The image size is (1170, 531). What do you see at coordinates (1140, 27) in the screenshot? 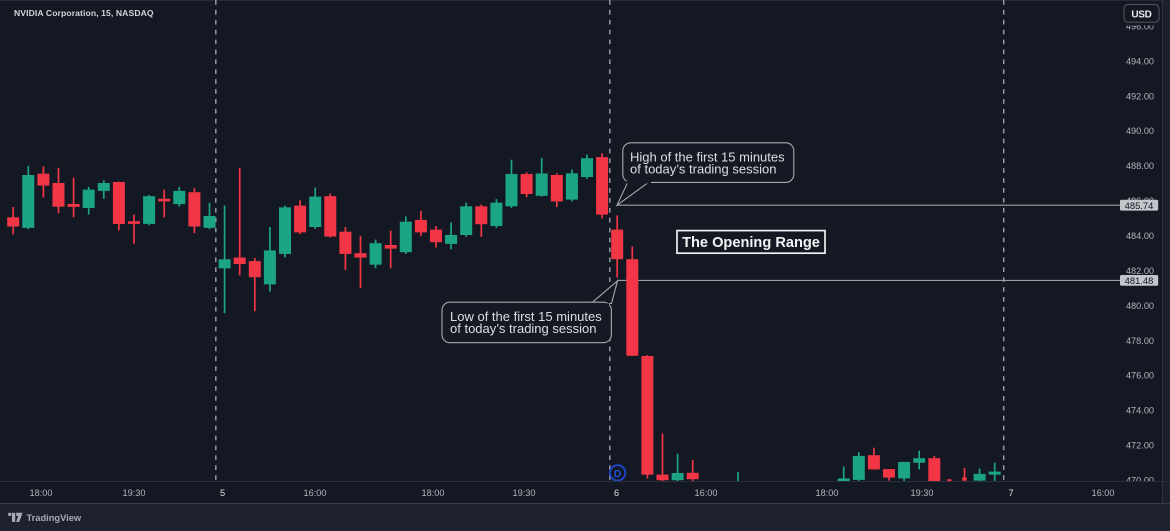
I see `svg-text: 496.00` at bounding box center [1140, 27].